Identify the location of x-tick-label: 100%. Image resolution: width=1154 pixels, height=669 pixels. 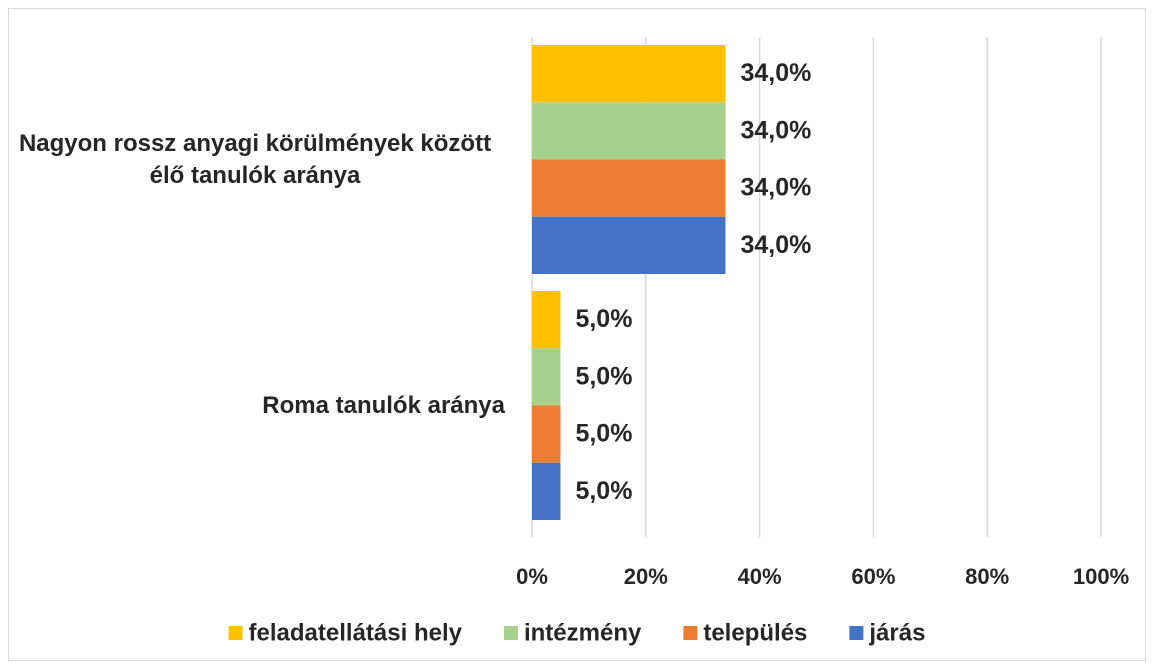
(1101, 576).